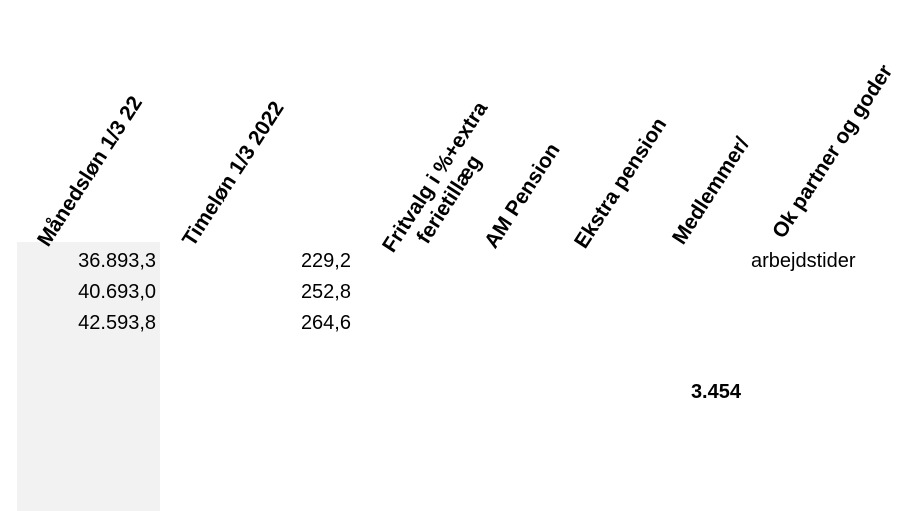 This screenshot has height=511, width=906. Describe the element at coordinates (325, 261) in the screenshot. I see `cell-timeloen-row-1: 229,2` at that location.